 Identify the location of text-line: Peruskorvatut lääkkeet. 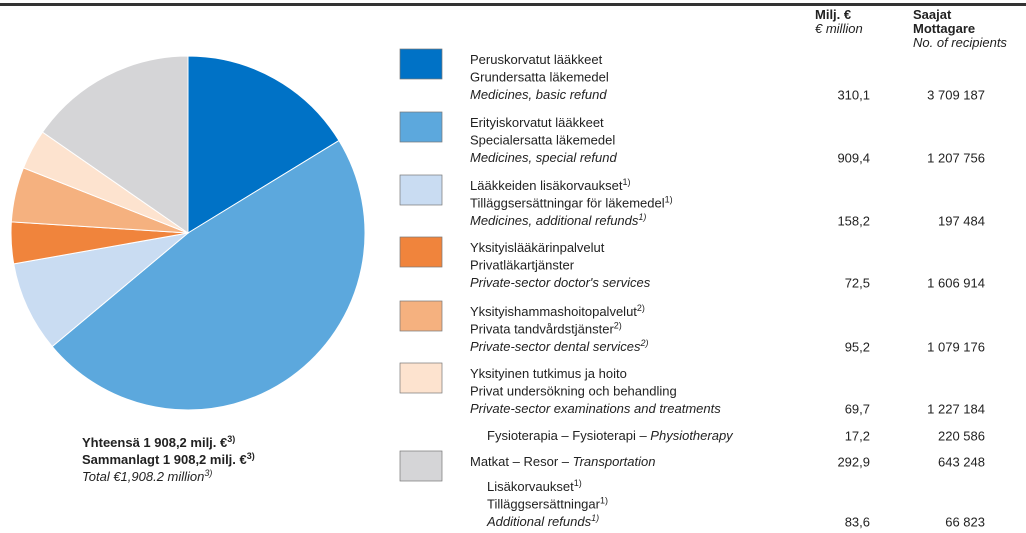
(536, 59).